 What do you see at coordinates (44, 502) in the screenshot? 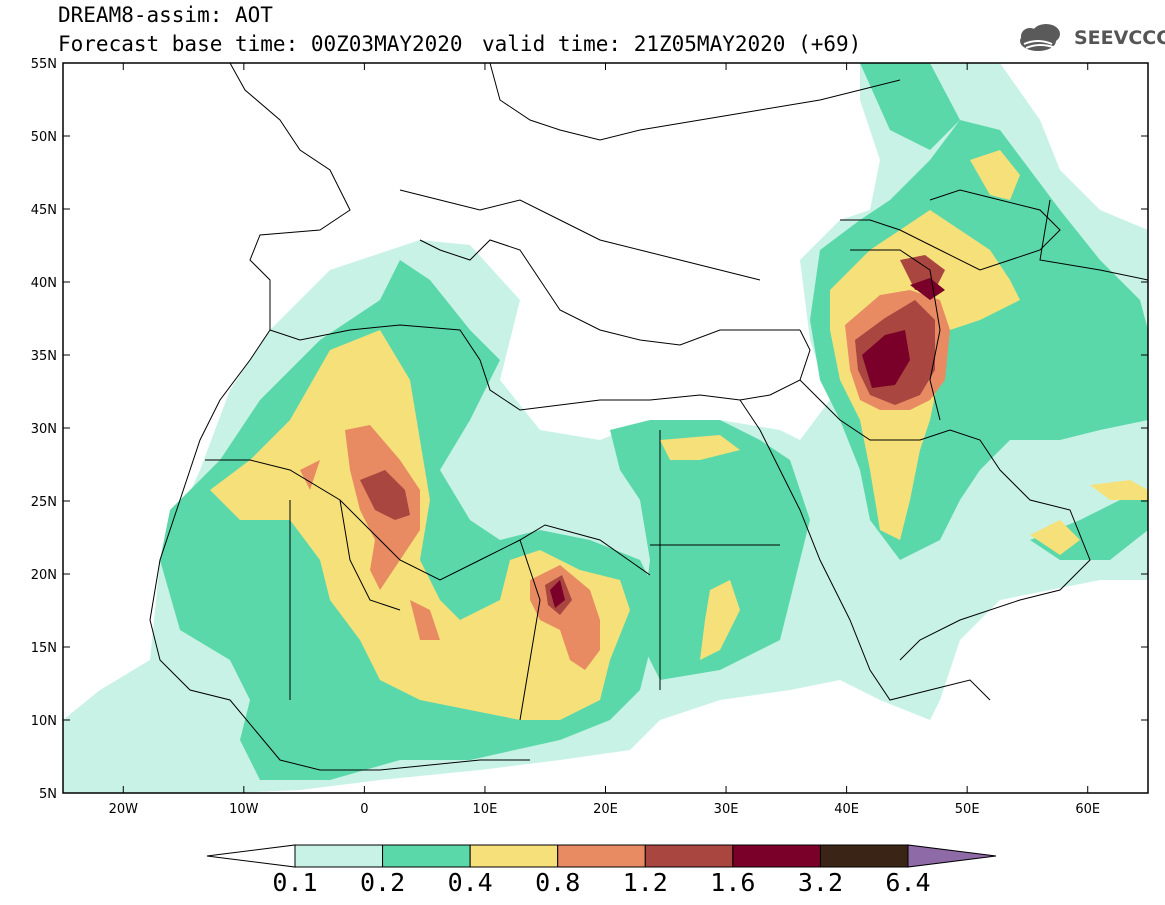
I see `lat-tick-label: 25N` at bounding box center [44, 502].